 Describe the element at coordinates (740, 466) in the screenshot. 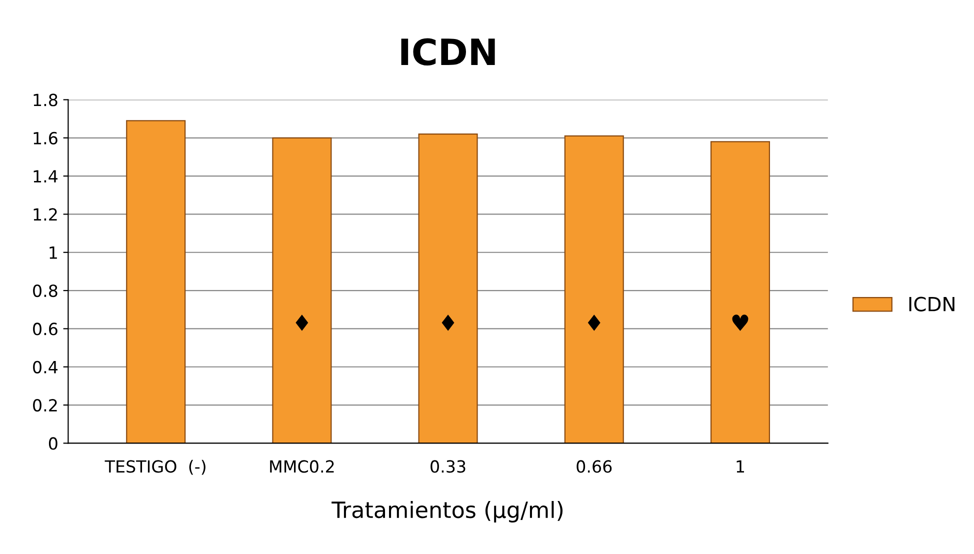

I see `x-tick-label: 1` at that location.